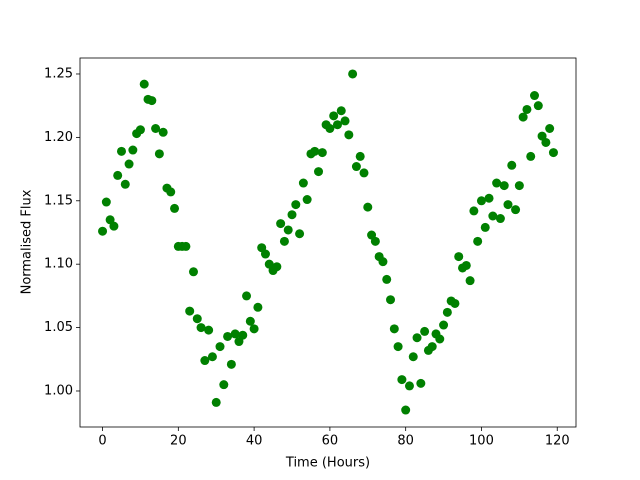  I want to click on y-tick-label: 1.00, so click(58, 390).